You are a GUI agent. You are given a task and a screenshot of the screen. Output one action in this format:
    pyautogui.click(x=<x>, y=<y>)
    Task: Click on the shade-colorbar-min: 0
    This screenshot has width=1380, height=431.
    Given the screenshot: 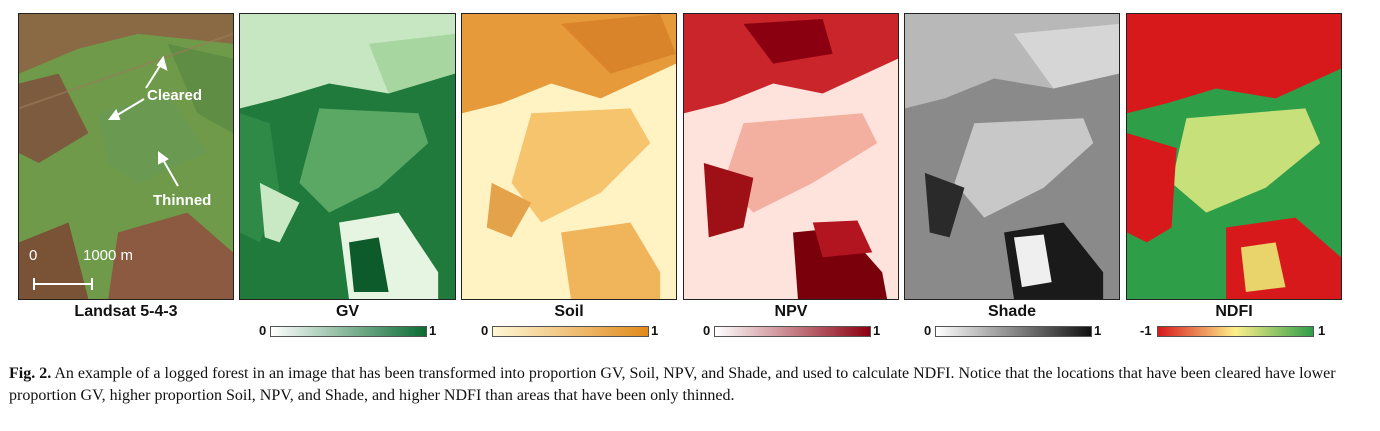 What is the action you would take?
    pyautogui.click(x=928, y=330)
    